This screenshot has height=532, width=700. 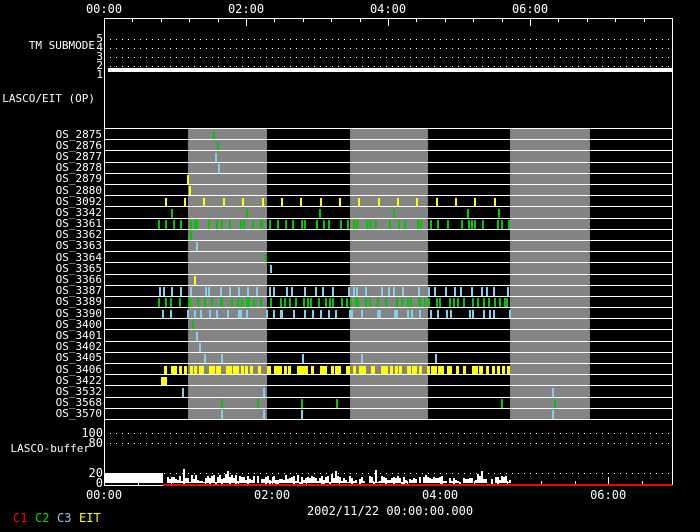 What do you see at coordinates (48, 98) in the screenshot?
I see `lasco-eit-label: LASCO/EIT (OP)` at bounding box center [48, 98].